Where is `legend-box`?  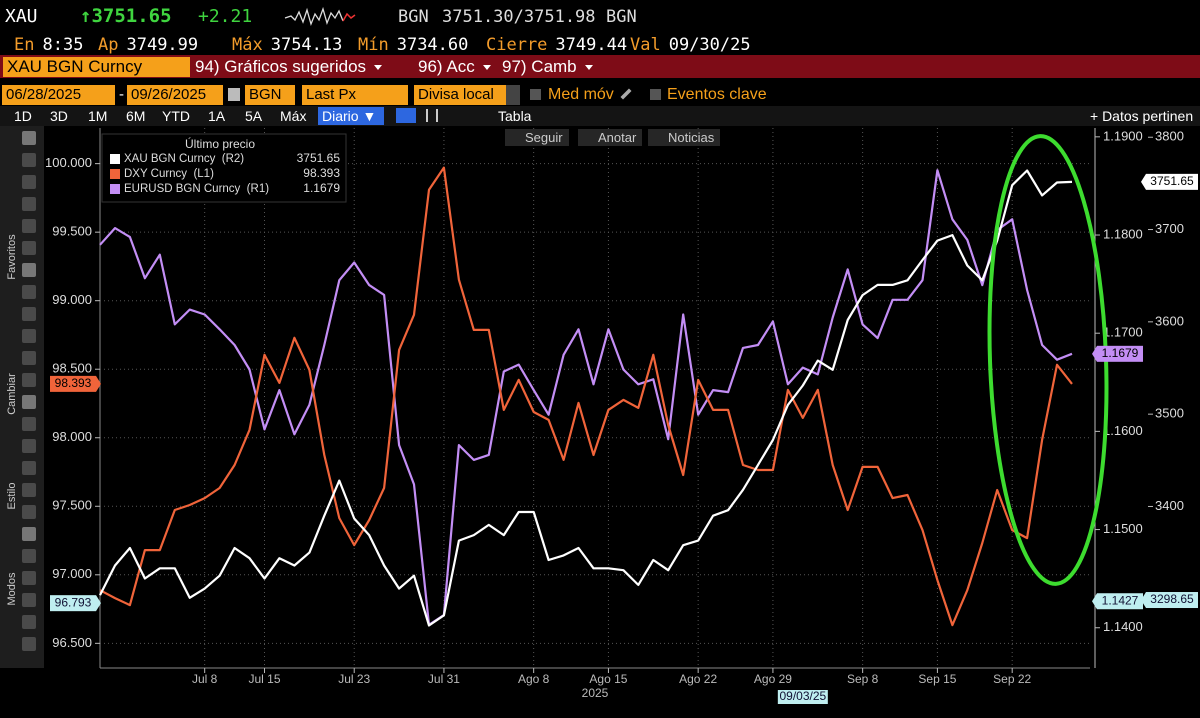
legend-box is located at coordinates (224, 168).